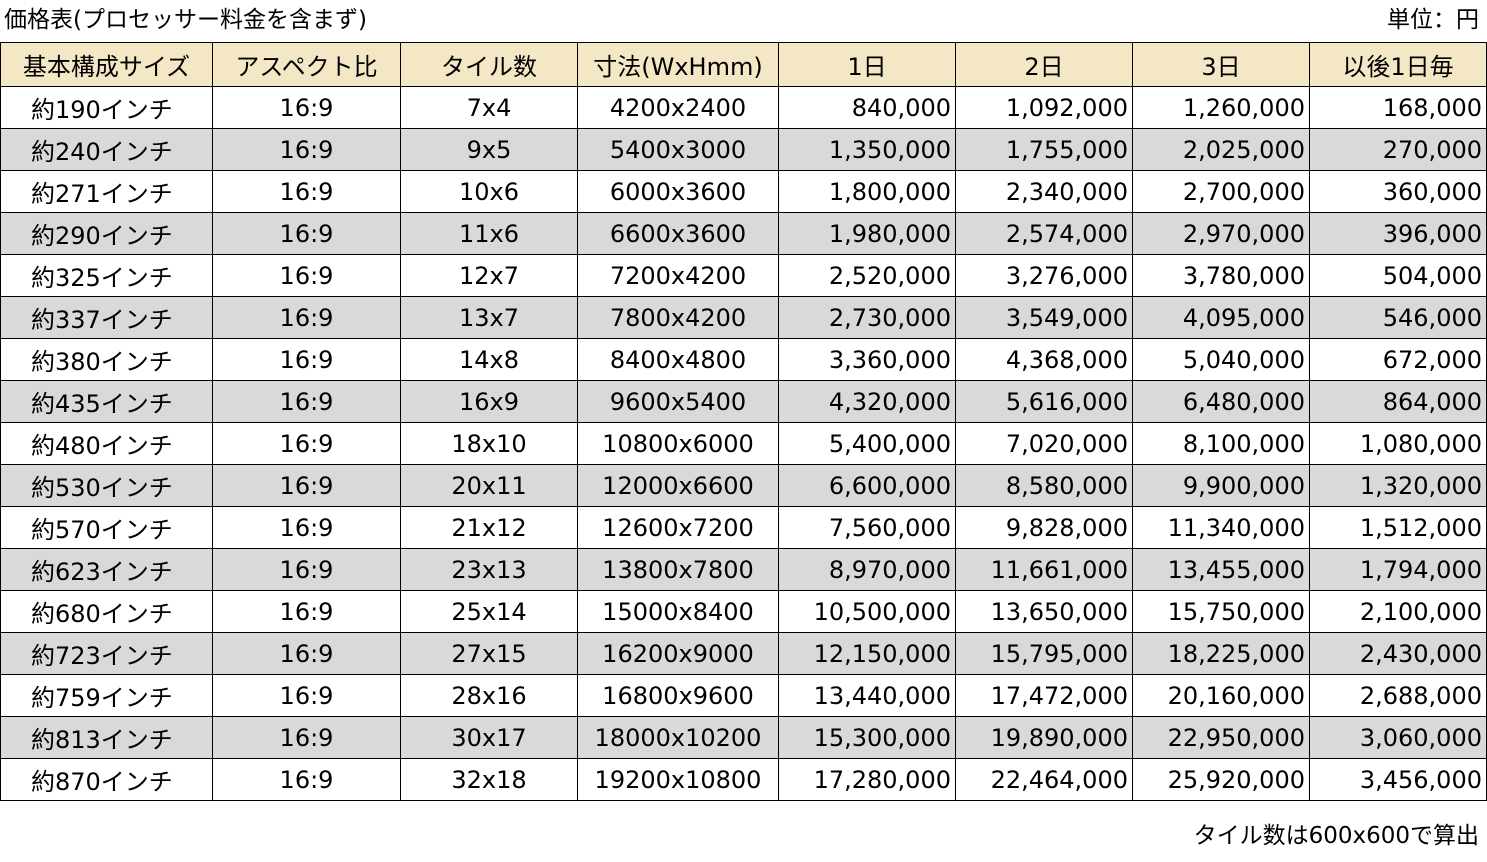 This screenshot has width=1487, height=862. What do you see at coordinates (489, 233) in the screenshot?
I see `cell-tiles: 11x6` at bounding box center [489, 233].